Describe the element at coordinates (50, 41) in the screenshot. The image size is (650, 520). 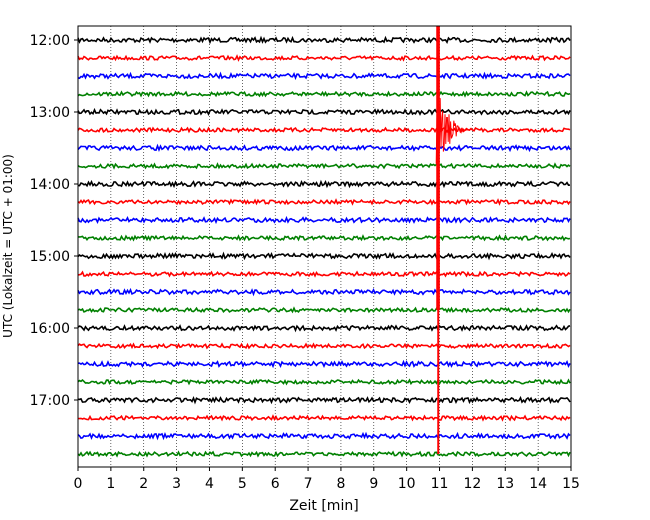
I see `y-tick-label: 12:00` at that location.